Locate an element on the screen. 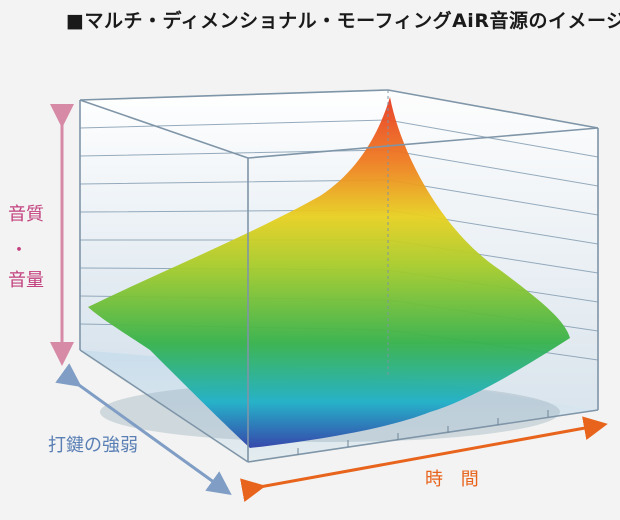 Image resolution: width=620 pixels, height=520 pixels. diagram-title: ■マルチ・ディメンショナル・モーフィングAiR音源のイメージ図 is located at coordinates (343, 21).